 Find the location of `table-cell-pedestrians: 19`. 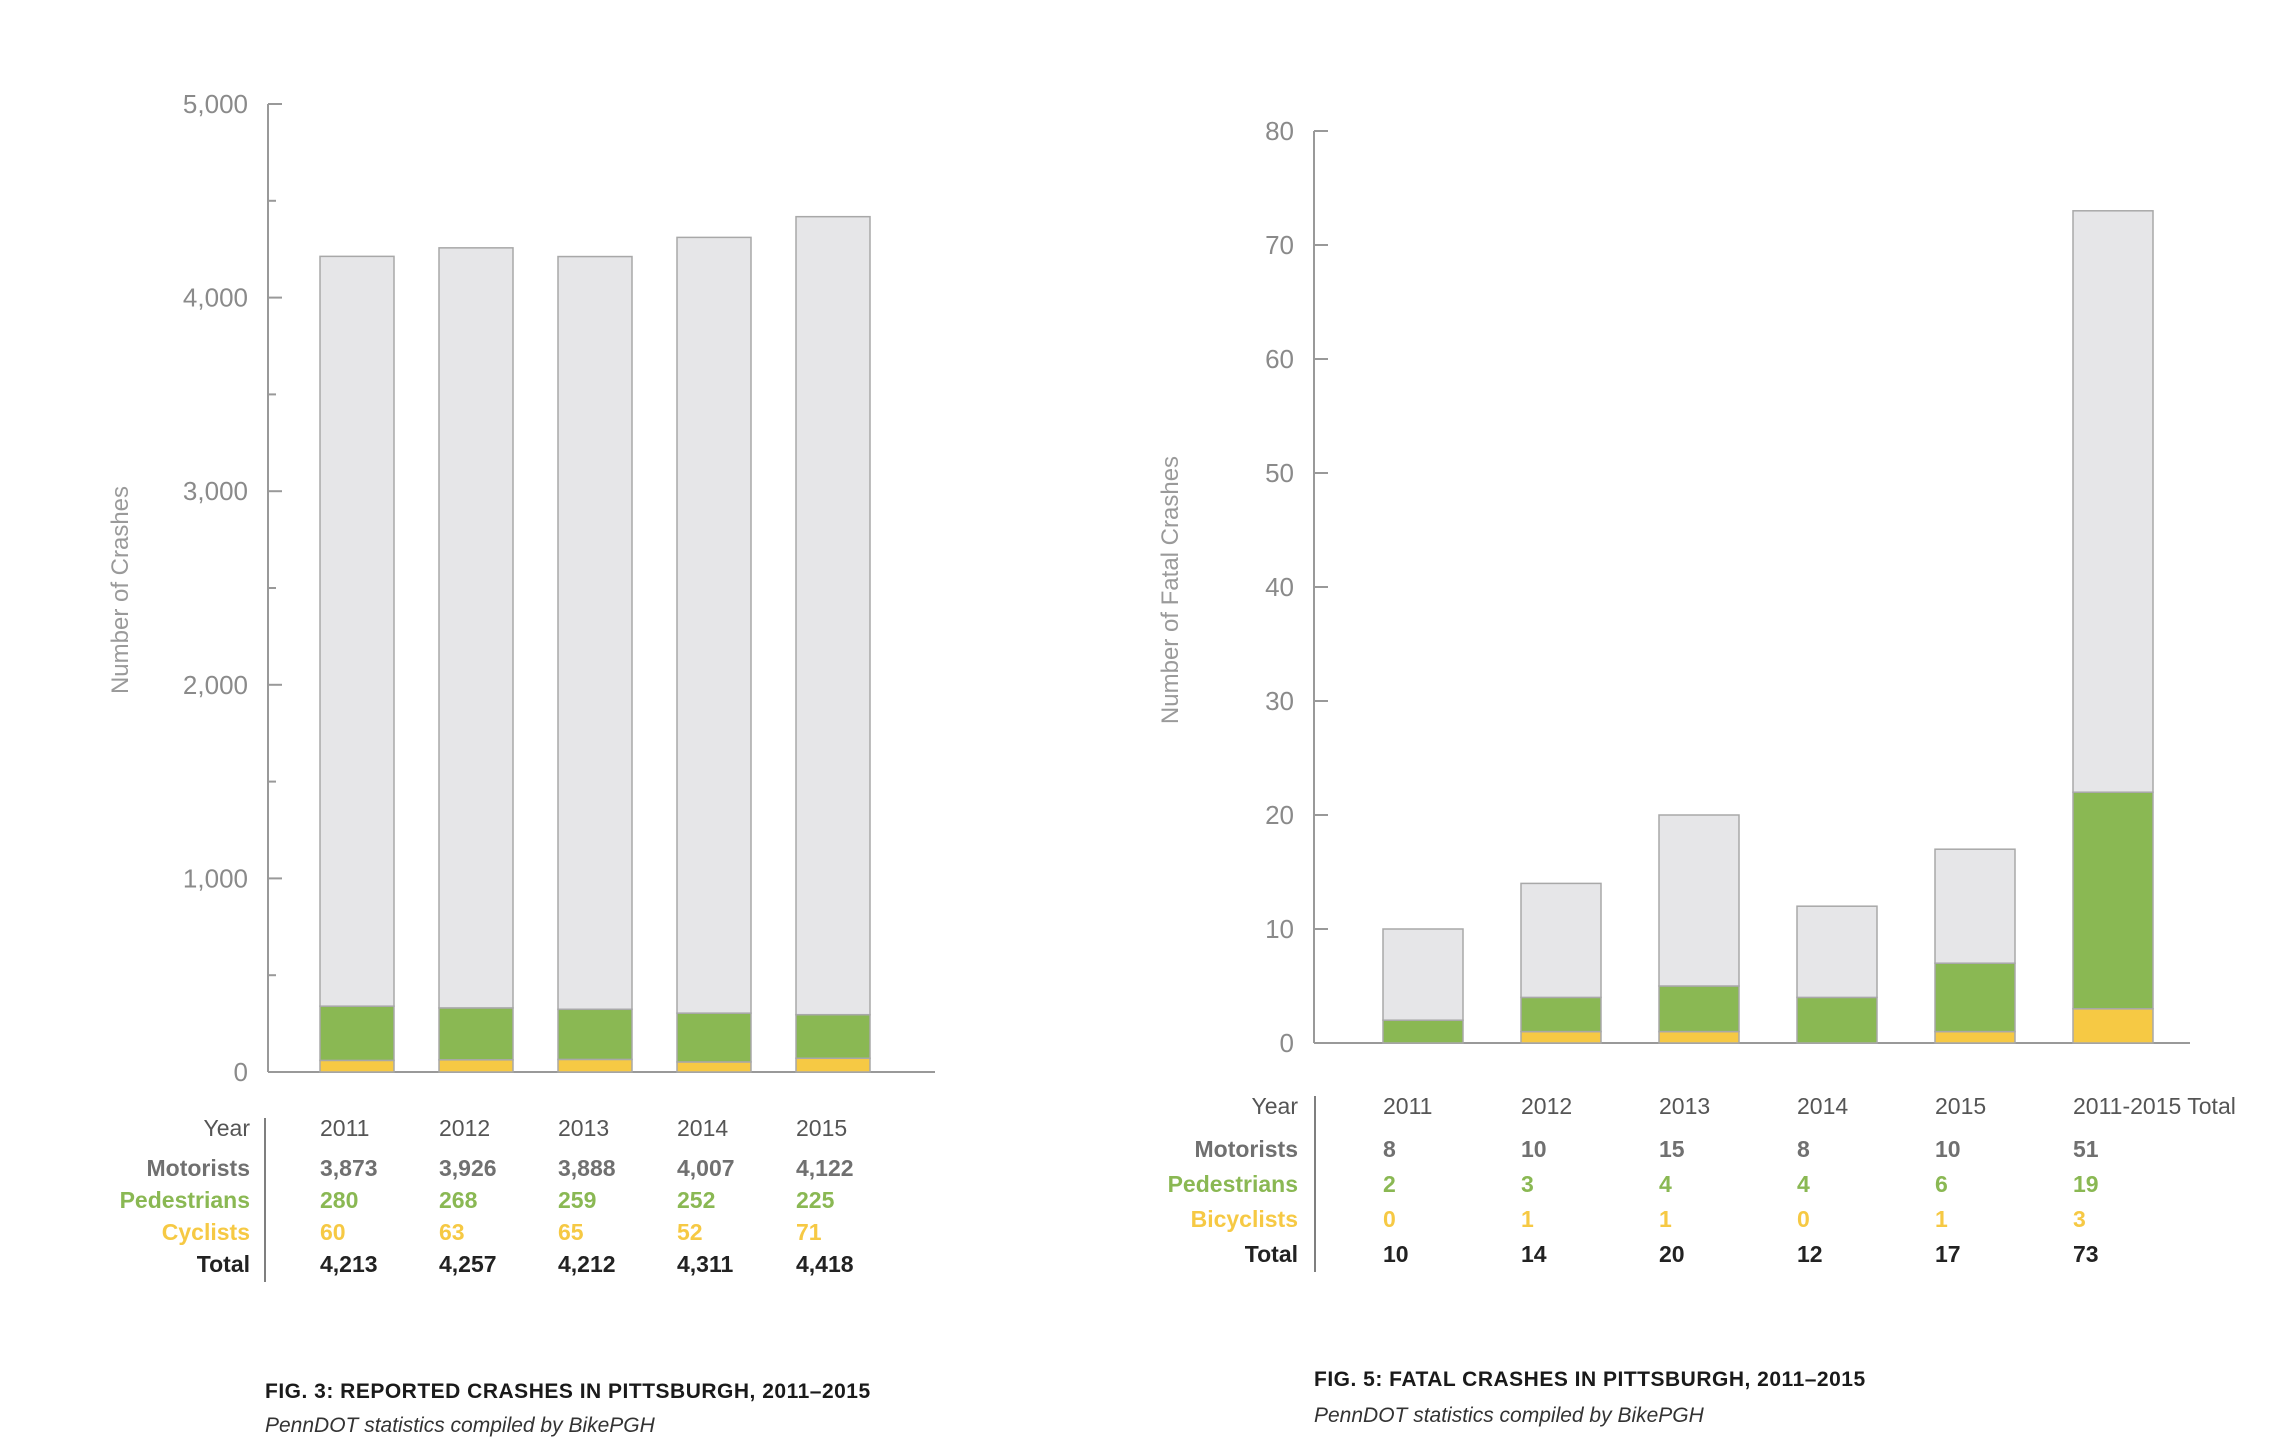

table-cell-pedestrians: 19 is located at coordinates (2086, 1184).